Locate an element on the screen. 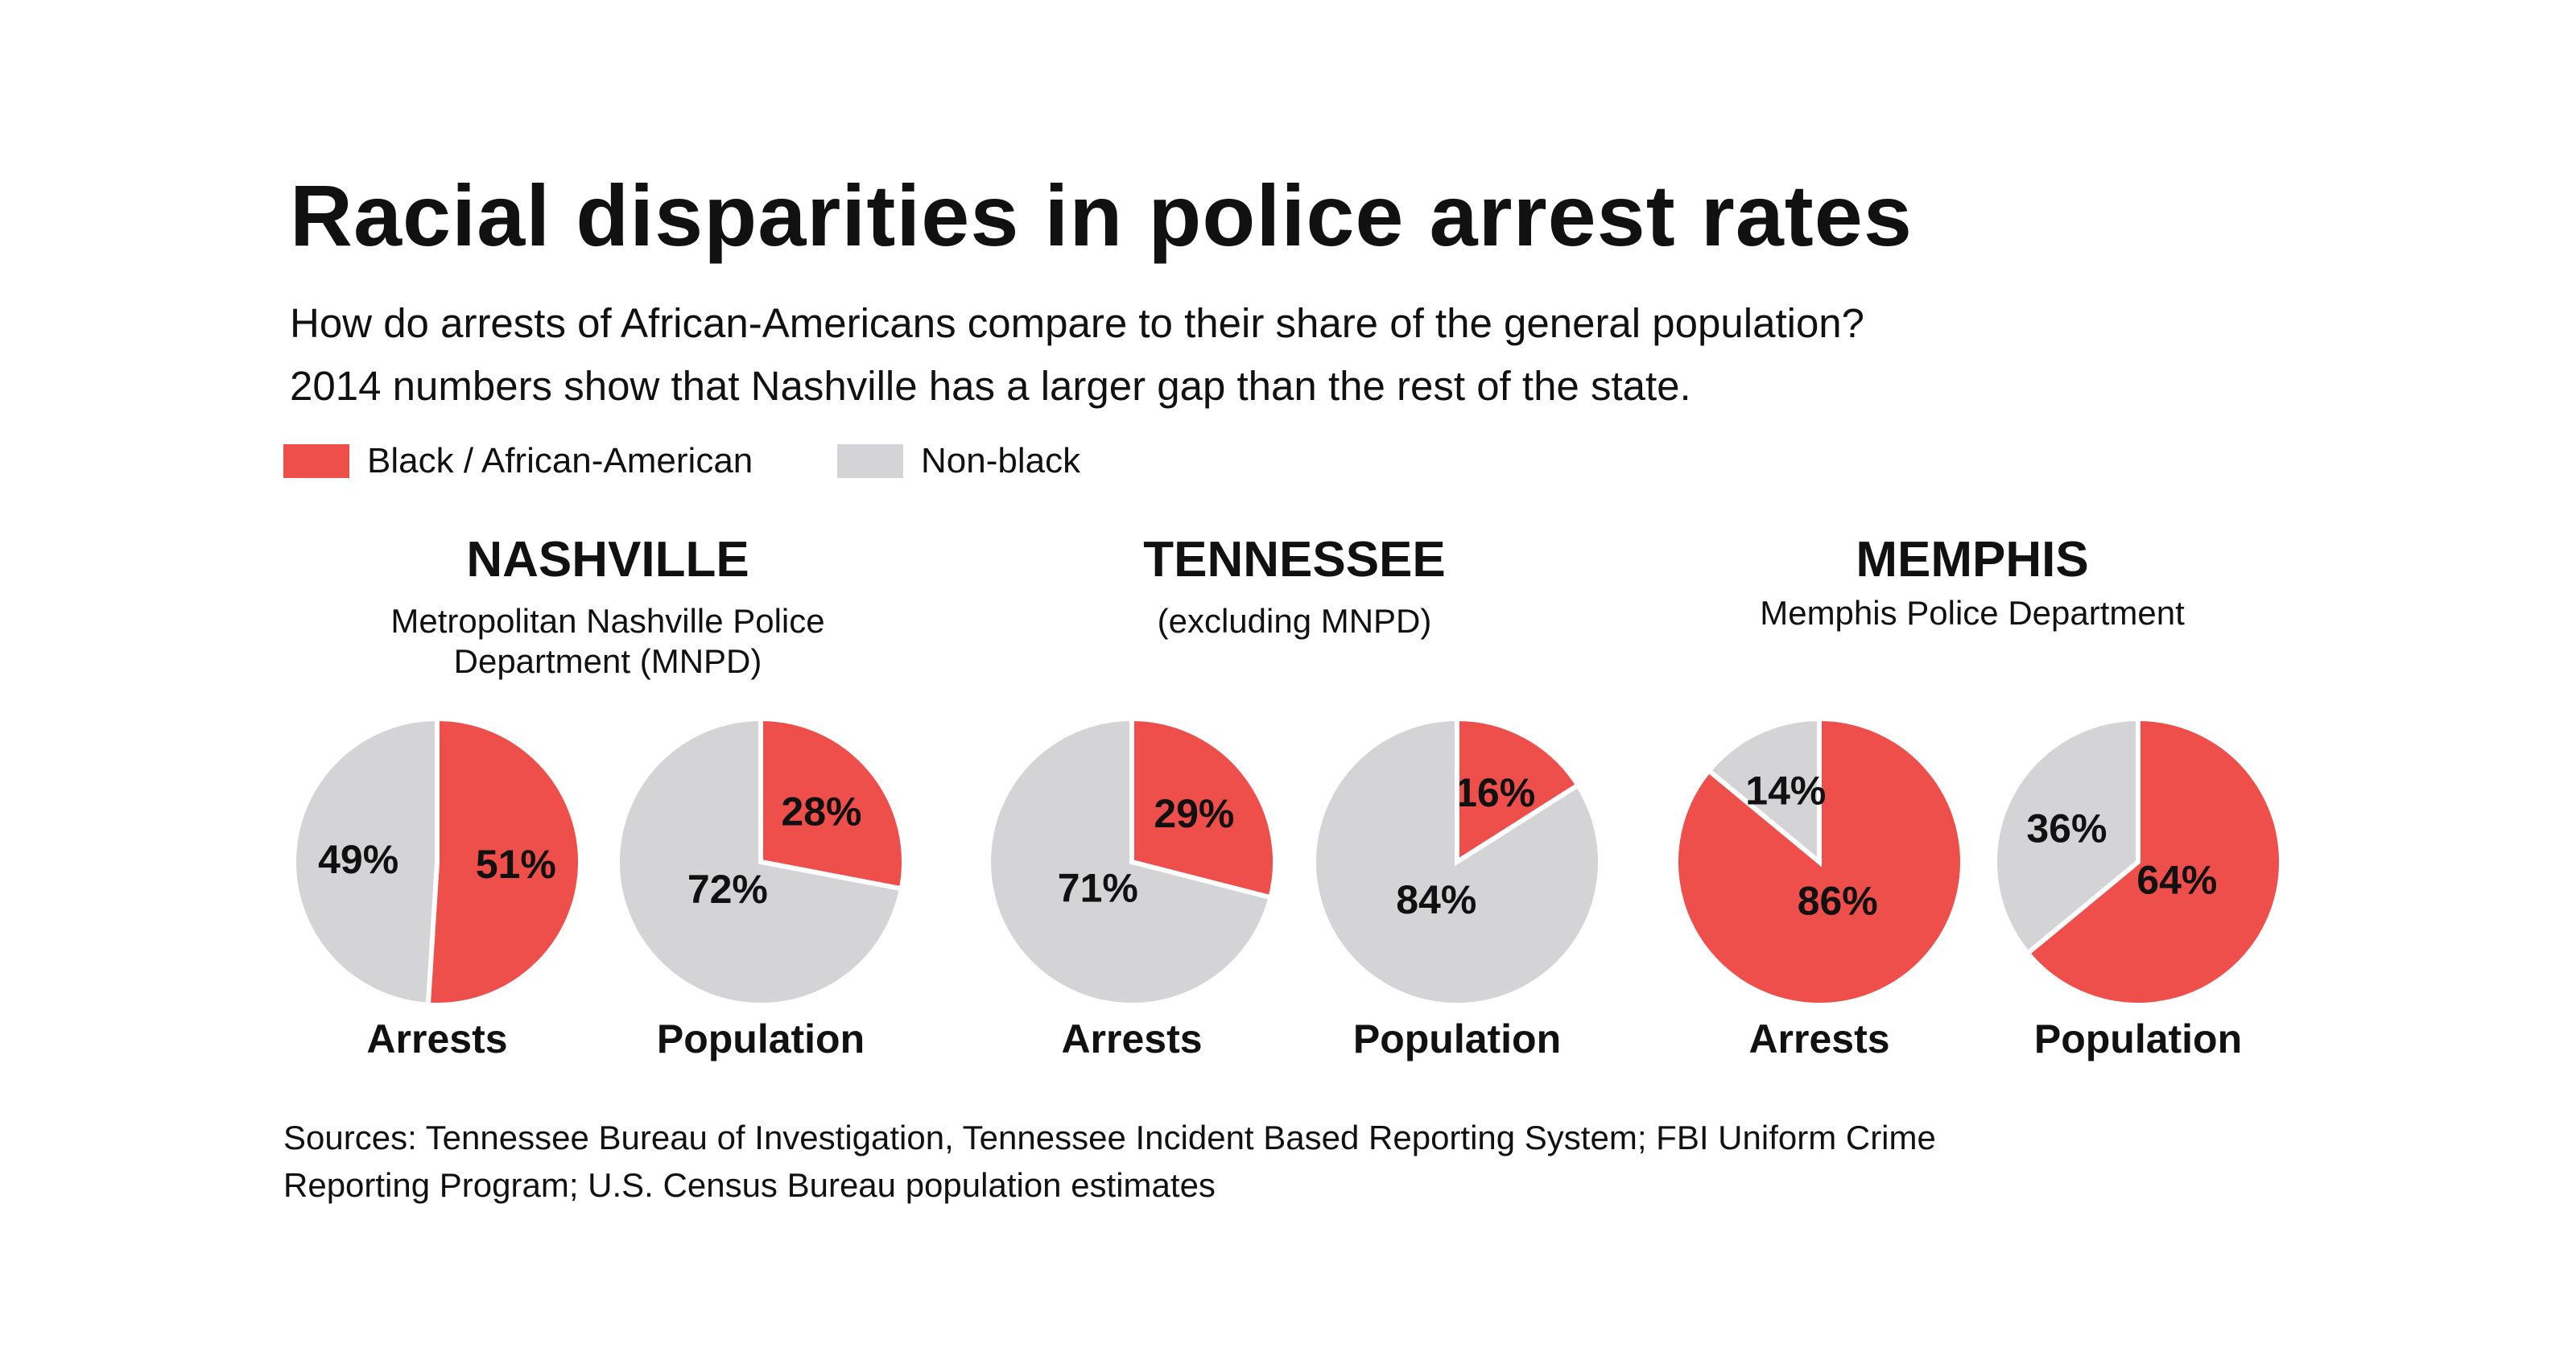 This screenshot has width=2576, height=1352. group-memphis-header: MEMPHIS Memphis Police Department is located at coordinates (1972, 582).